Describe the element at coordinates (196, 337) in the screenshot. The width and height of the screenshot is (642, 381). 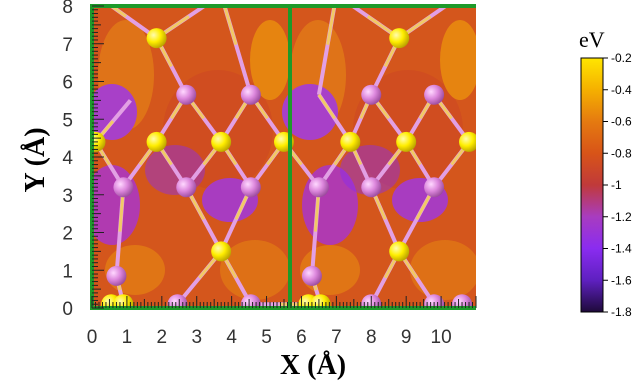
I see `x-tick-label: 3` at that location.